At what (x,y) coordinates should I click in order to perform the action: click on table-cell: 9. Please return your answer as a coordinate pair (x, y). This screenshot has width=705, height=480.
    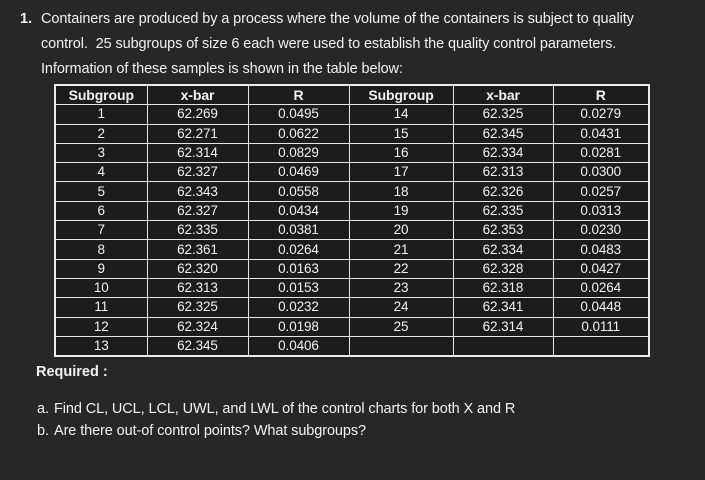
    Looking at the image, I should click on (101, 268).